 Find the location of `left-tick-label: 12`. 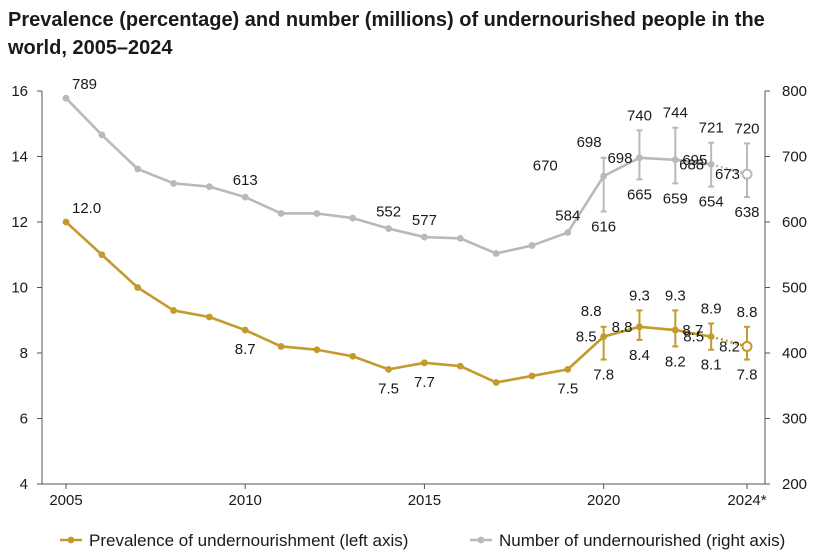

left-tick-label: 12 is located at coordinates (19, 222).